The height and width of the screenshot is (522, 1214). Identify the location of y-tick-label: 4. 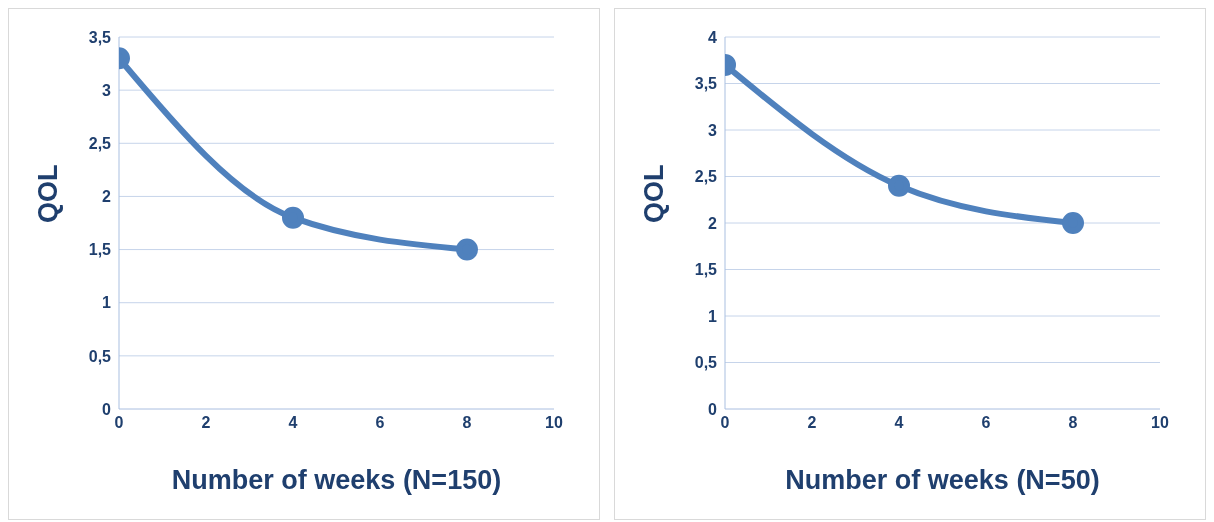
(713, 37).